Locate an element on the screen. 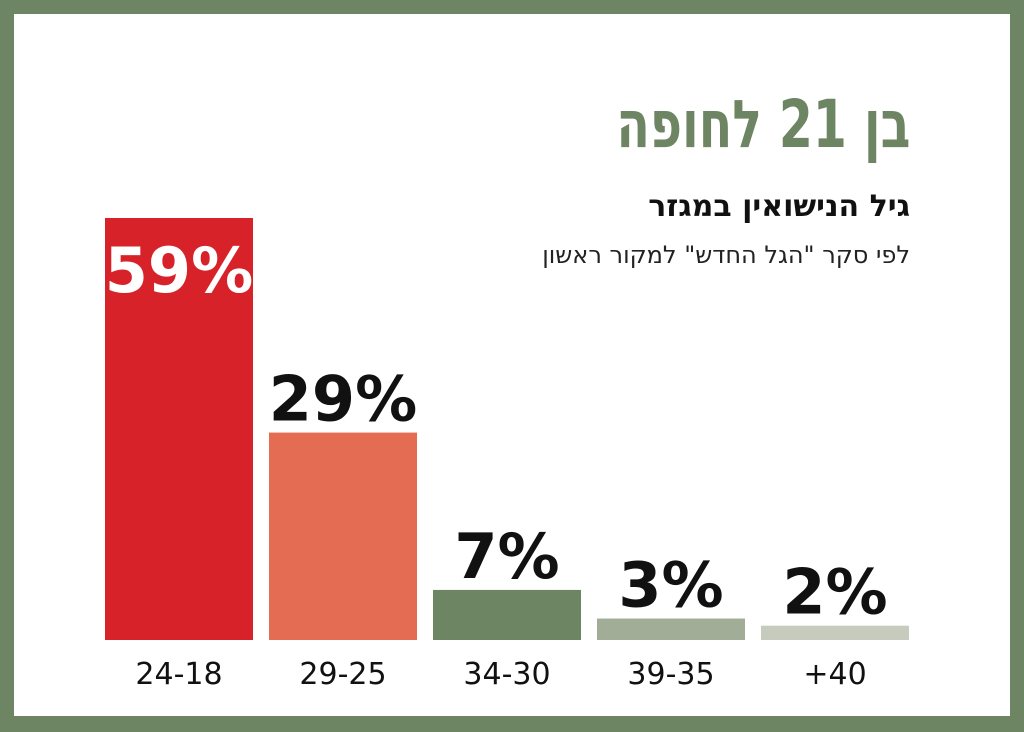 The width and height of the screenshot is (1024, 732). value-label-39-35: 3% is located at coordinates (670, 585).